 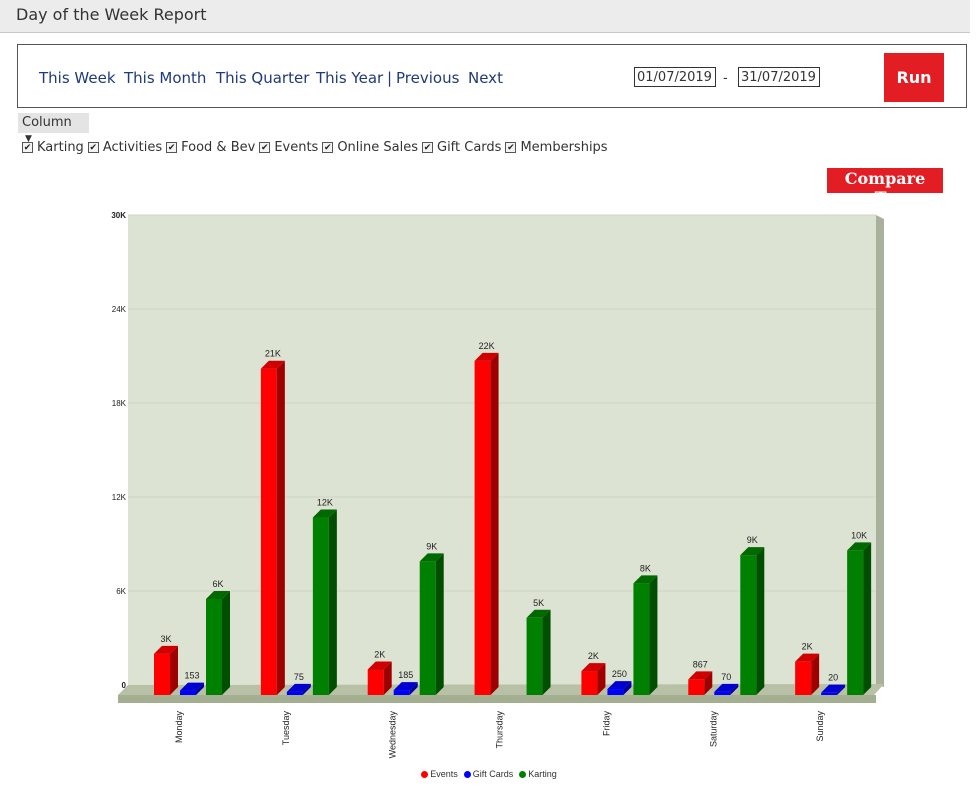 What do you see at coordinates (645, 568) in the screenshot?
I see `data-label: 8K` at bounding box center [645, 568].